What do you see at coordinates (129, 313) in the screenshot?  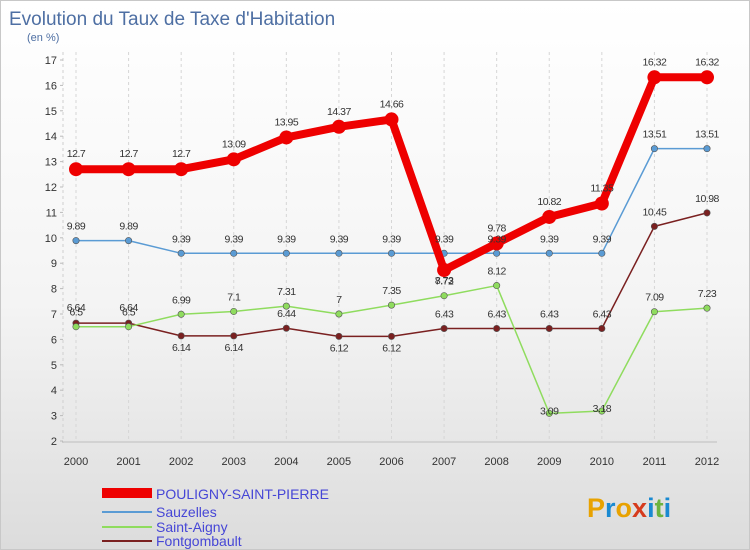 I see `data-label: 6.5` at bounding box center [129, 313].